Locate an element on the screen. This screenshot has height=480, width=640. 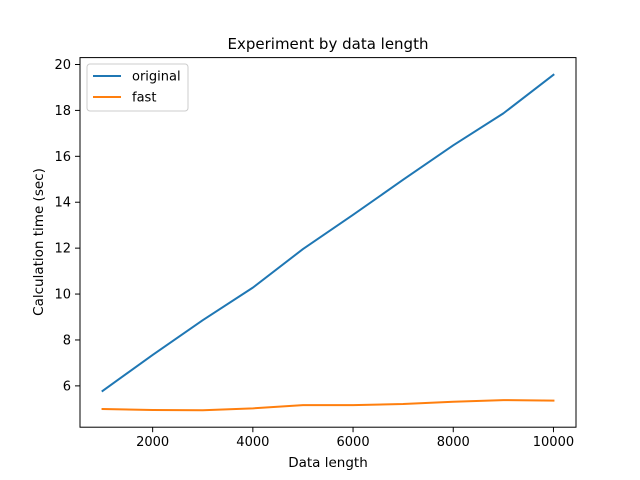
y-tick-label: 18 is located at coordinates (62, 111).